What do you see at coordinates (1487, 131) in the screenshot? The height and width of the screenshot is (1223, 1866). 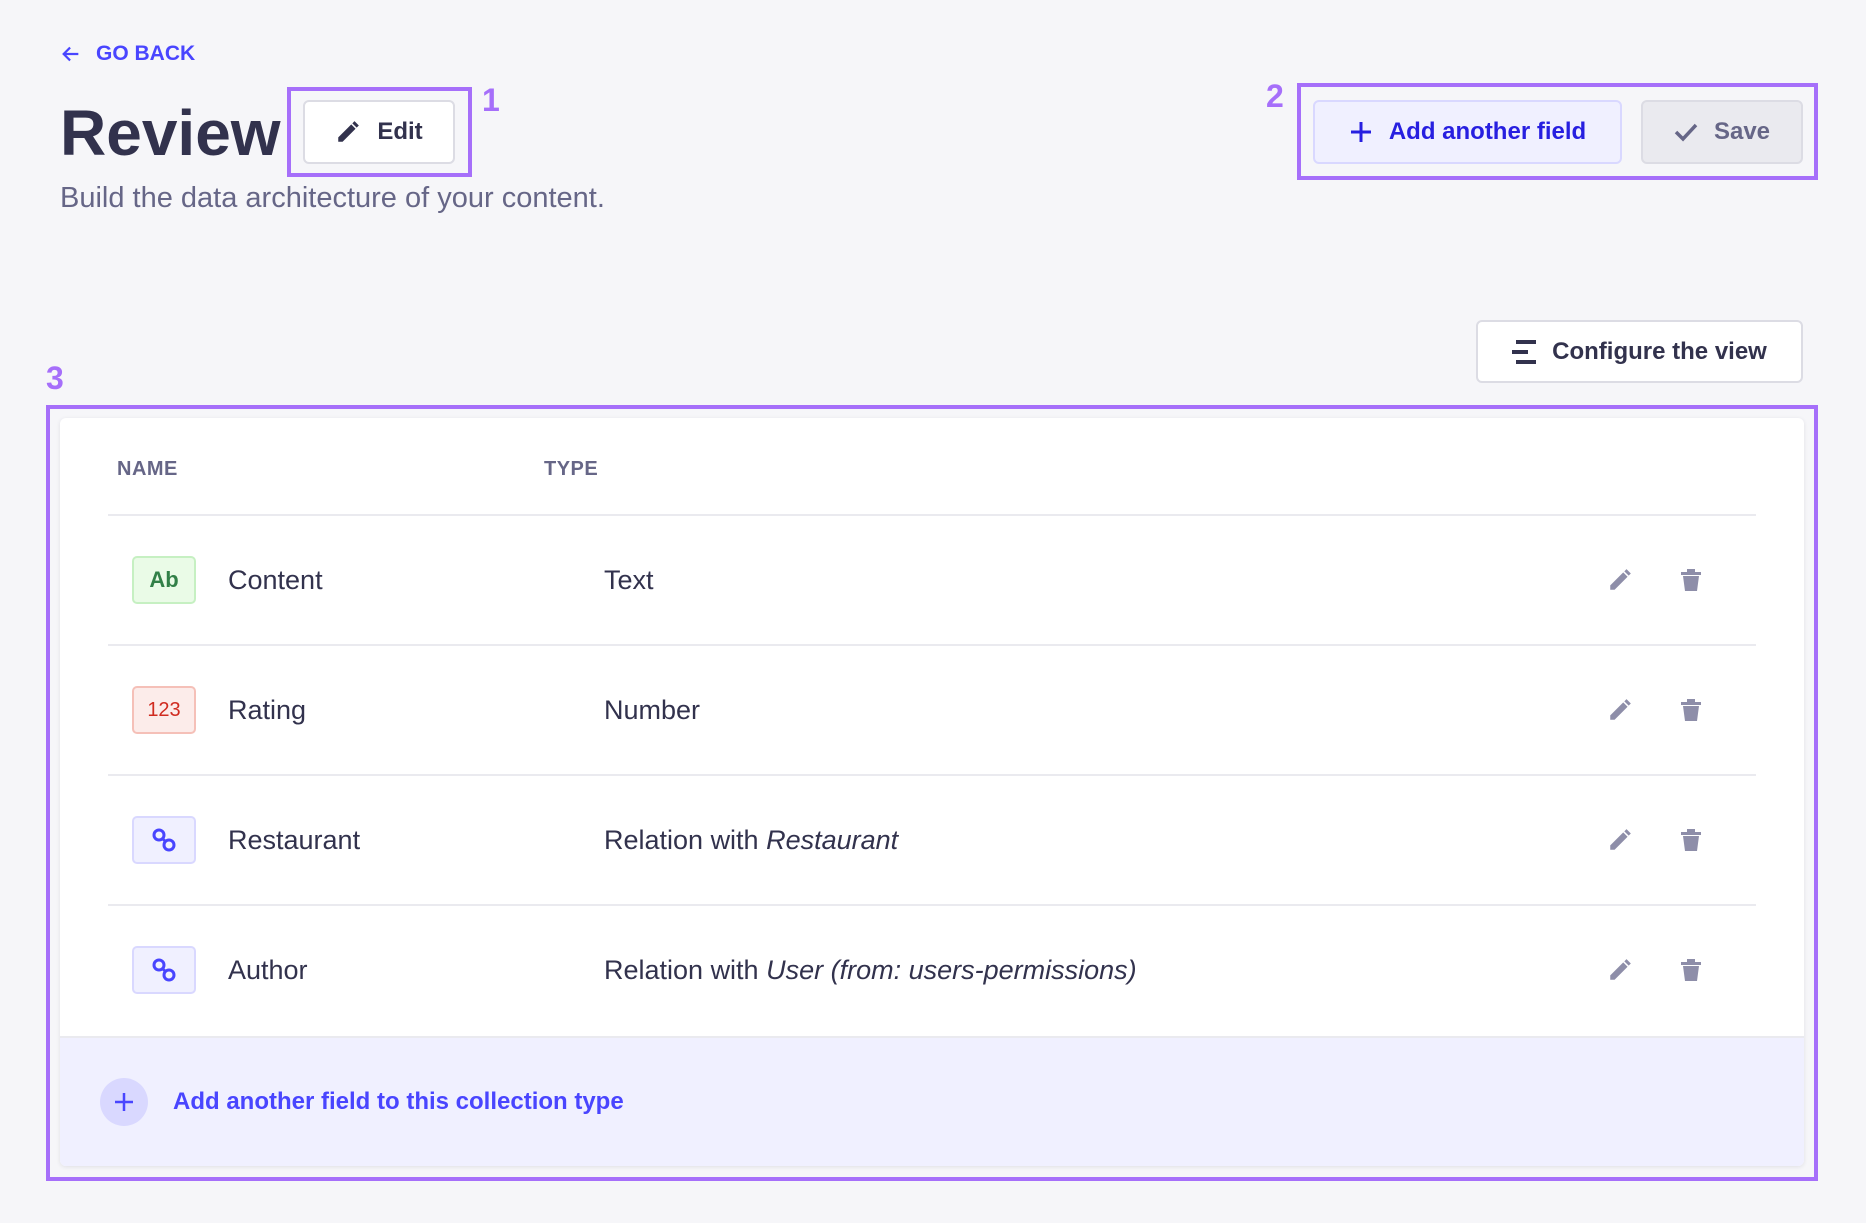 I see `add-another-field-label: Add another field` at bounding box center [1487, 131].